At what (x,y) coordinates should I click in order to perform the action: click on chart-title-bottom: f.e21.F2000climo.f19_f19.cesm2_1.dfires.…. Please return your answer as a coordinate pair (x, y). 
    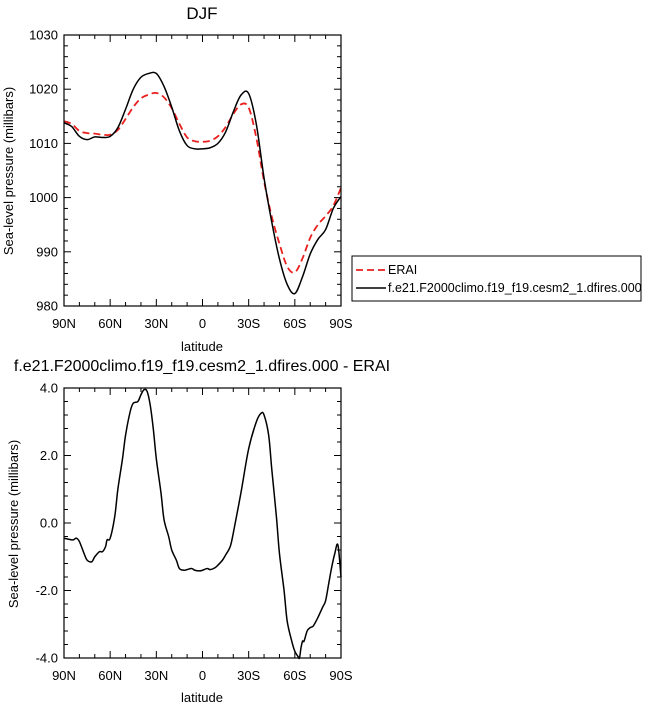
    Looking at the image, I should click on (202, 366).